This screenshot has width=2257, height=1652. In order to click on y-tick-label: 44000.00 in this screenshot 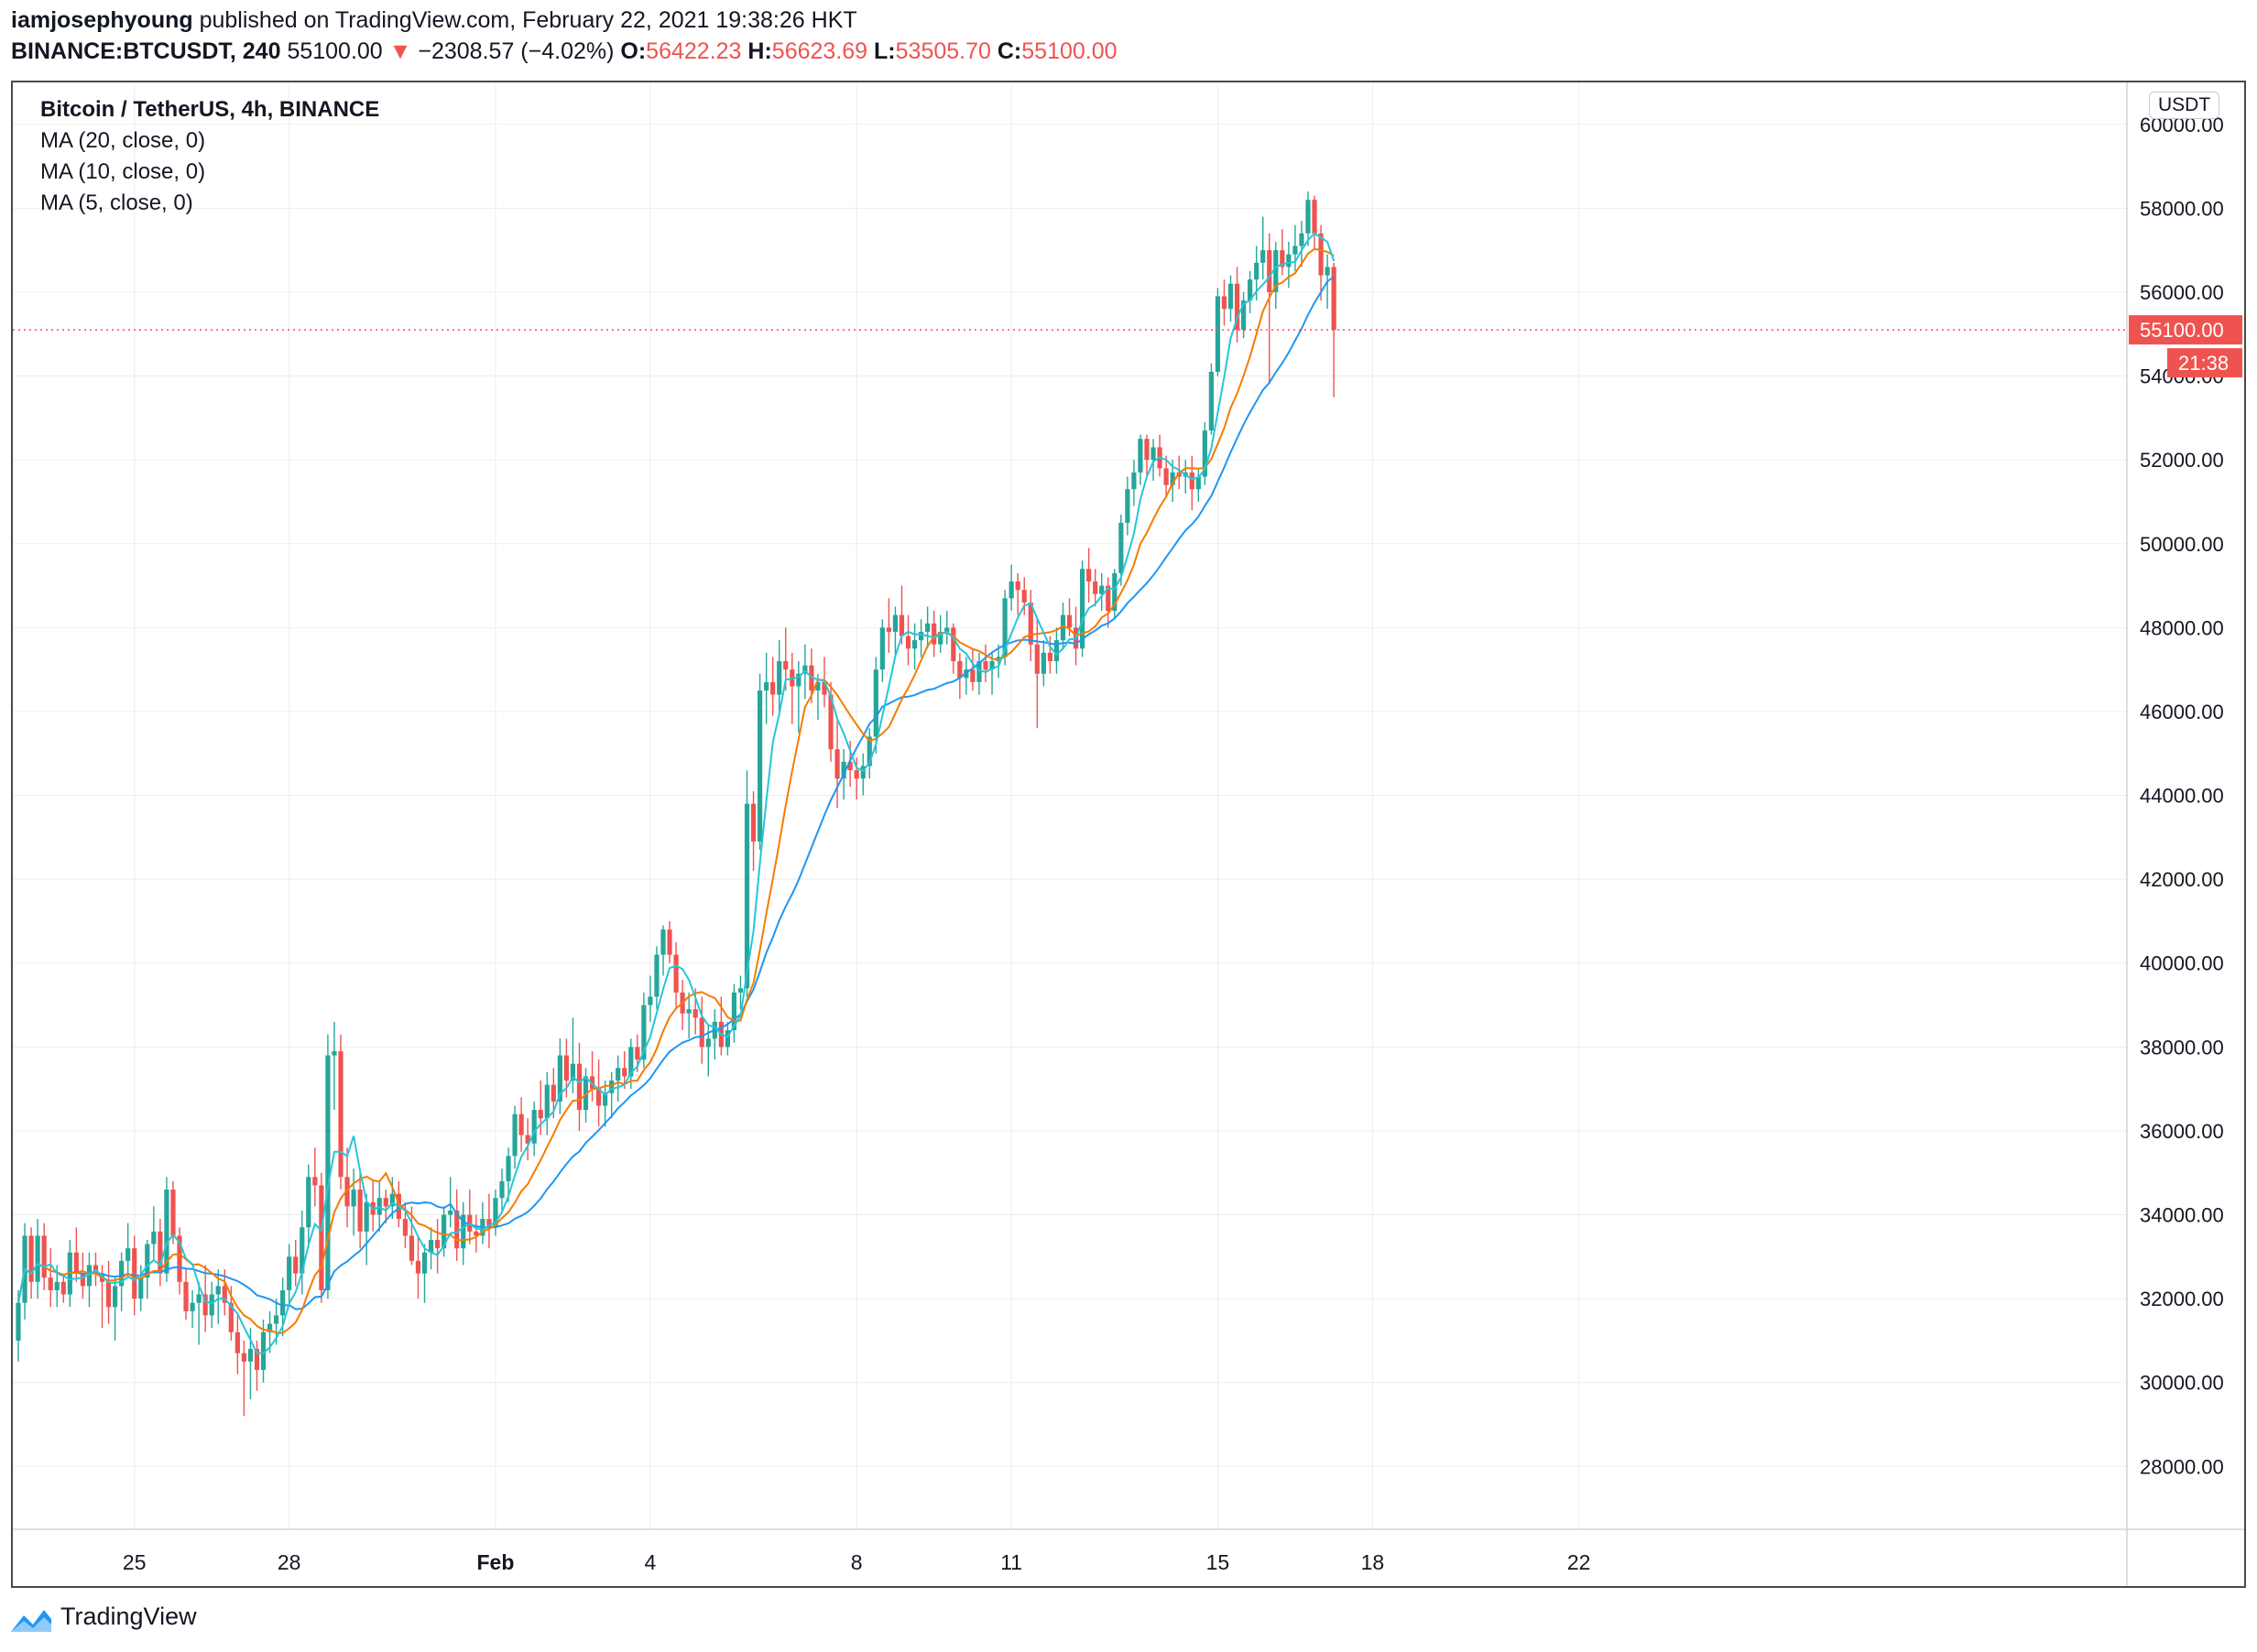, I will do `click(2182, 797)`.